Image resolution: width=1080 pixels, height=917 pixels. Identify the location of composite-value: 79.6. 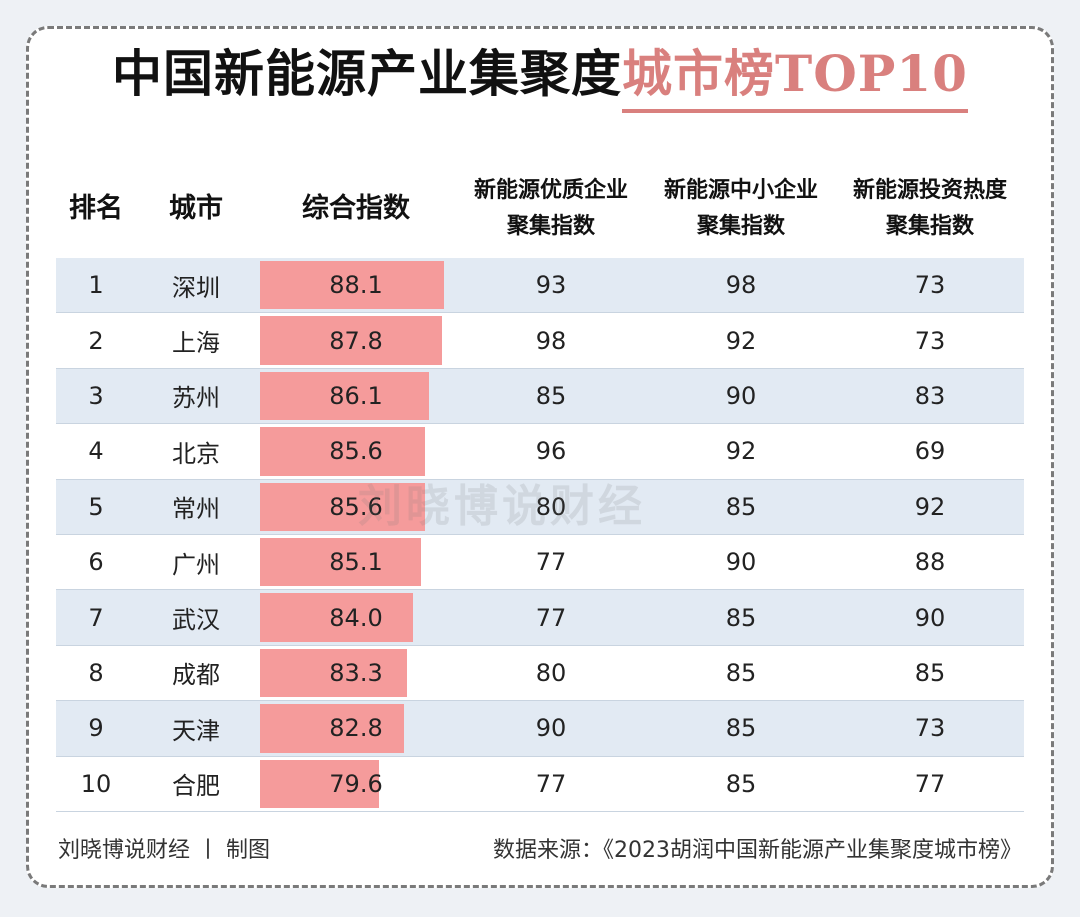
(356, 783).